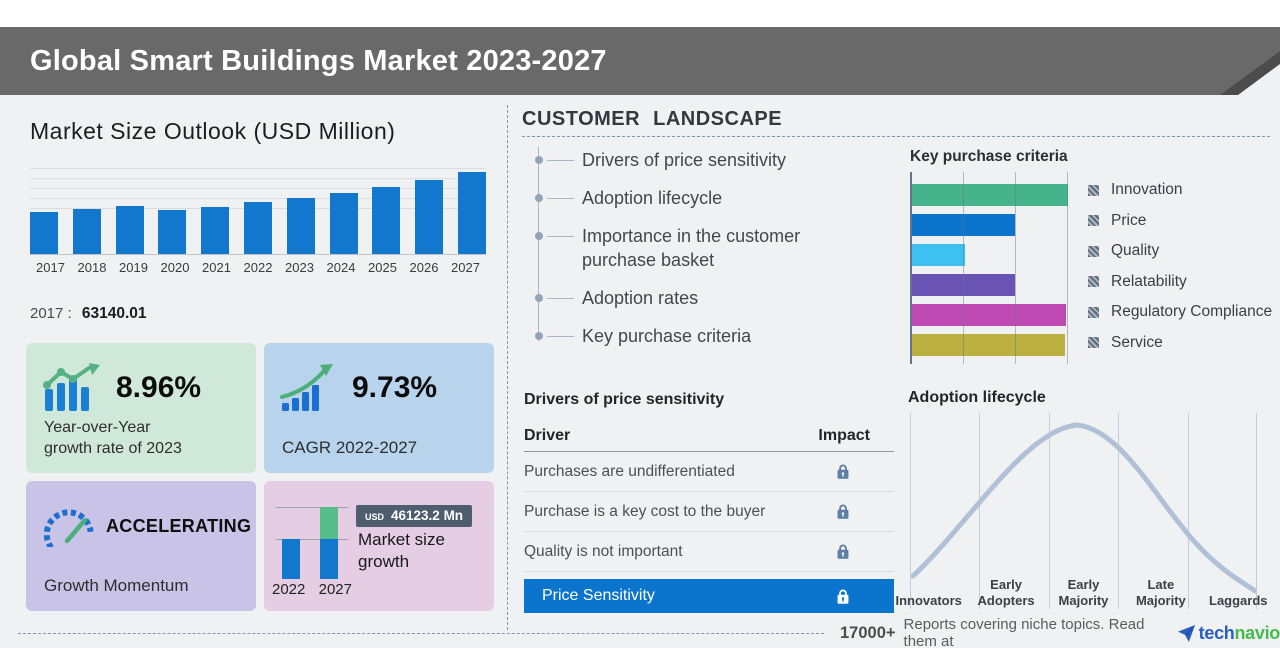 Image resolution: width=1280 pixels, height=670 pixels. I want to click on lifecycle-stage-label: Early Majority, so click(1083, 592).